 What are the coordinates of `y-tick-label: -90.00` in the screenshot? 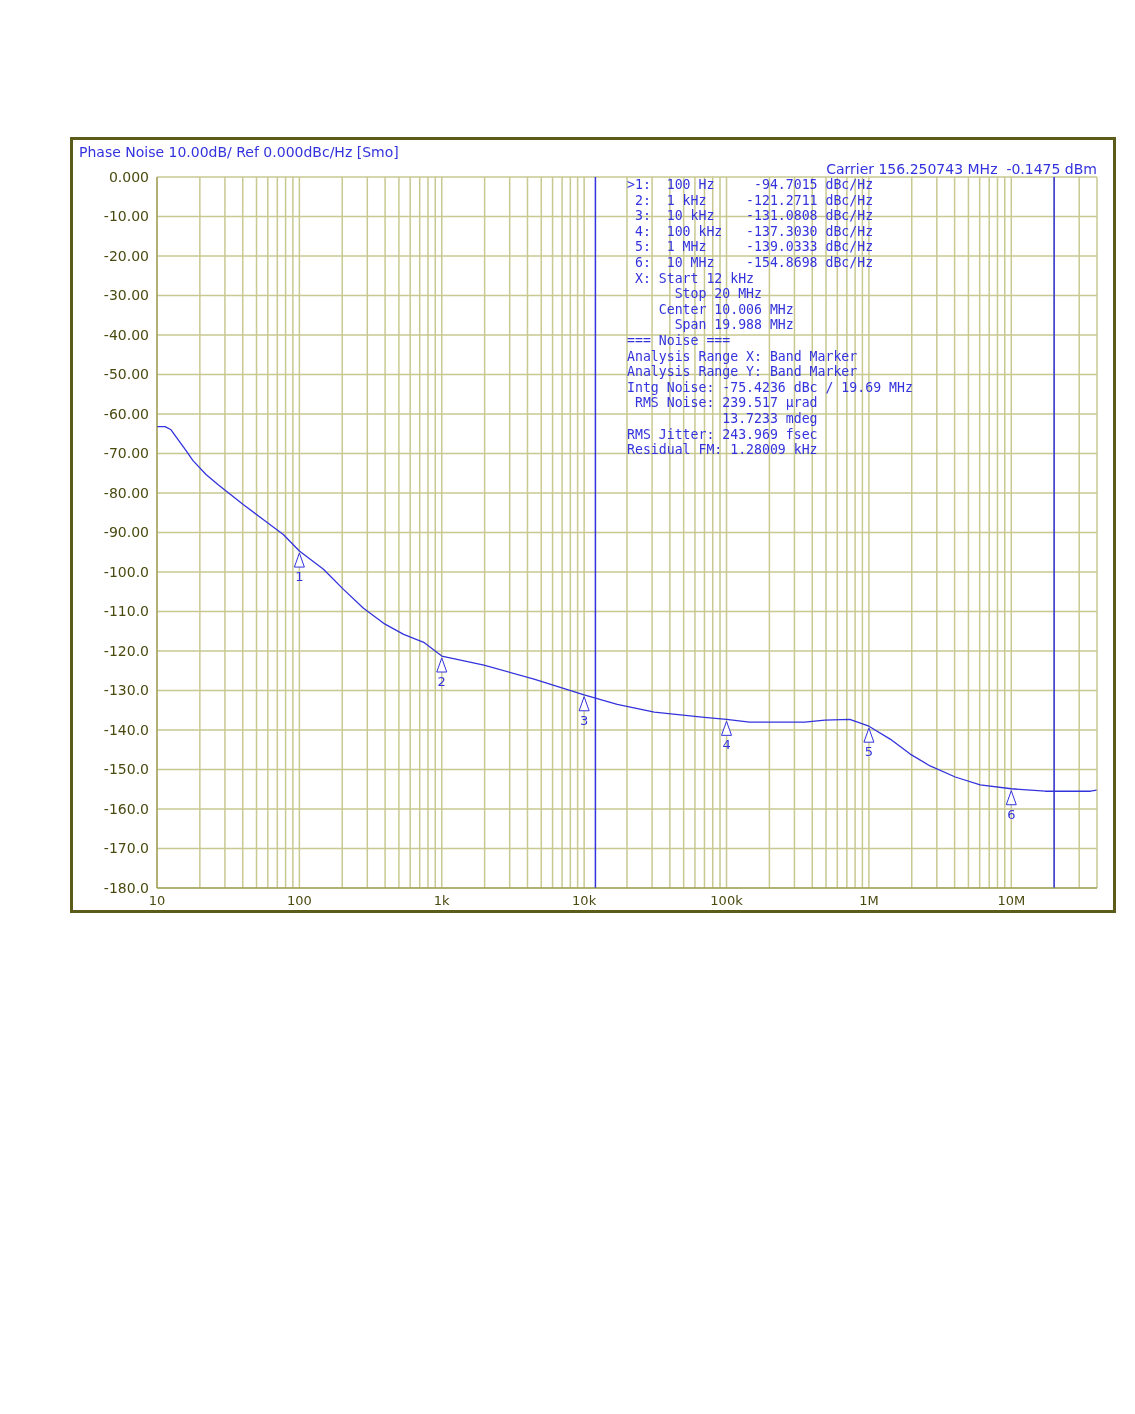 It's located at (126, 532).